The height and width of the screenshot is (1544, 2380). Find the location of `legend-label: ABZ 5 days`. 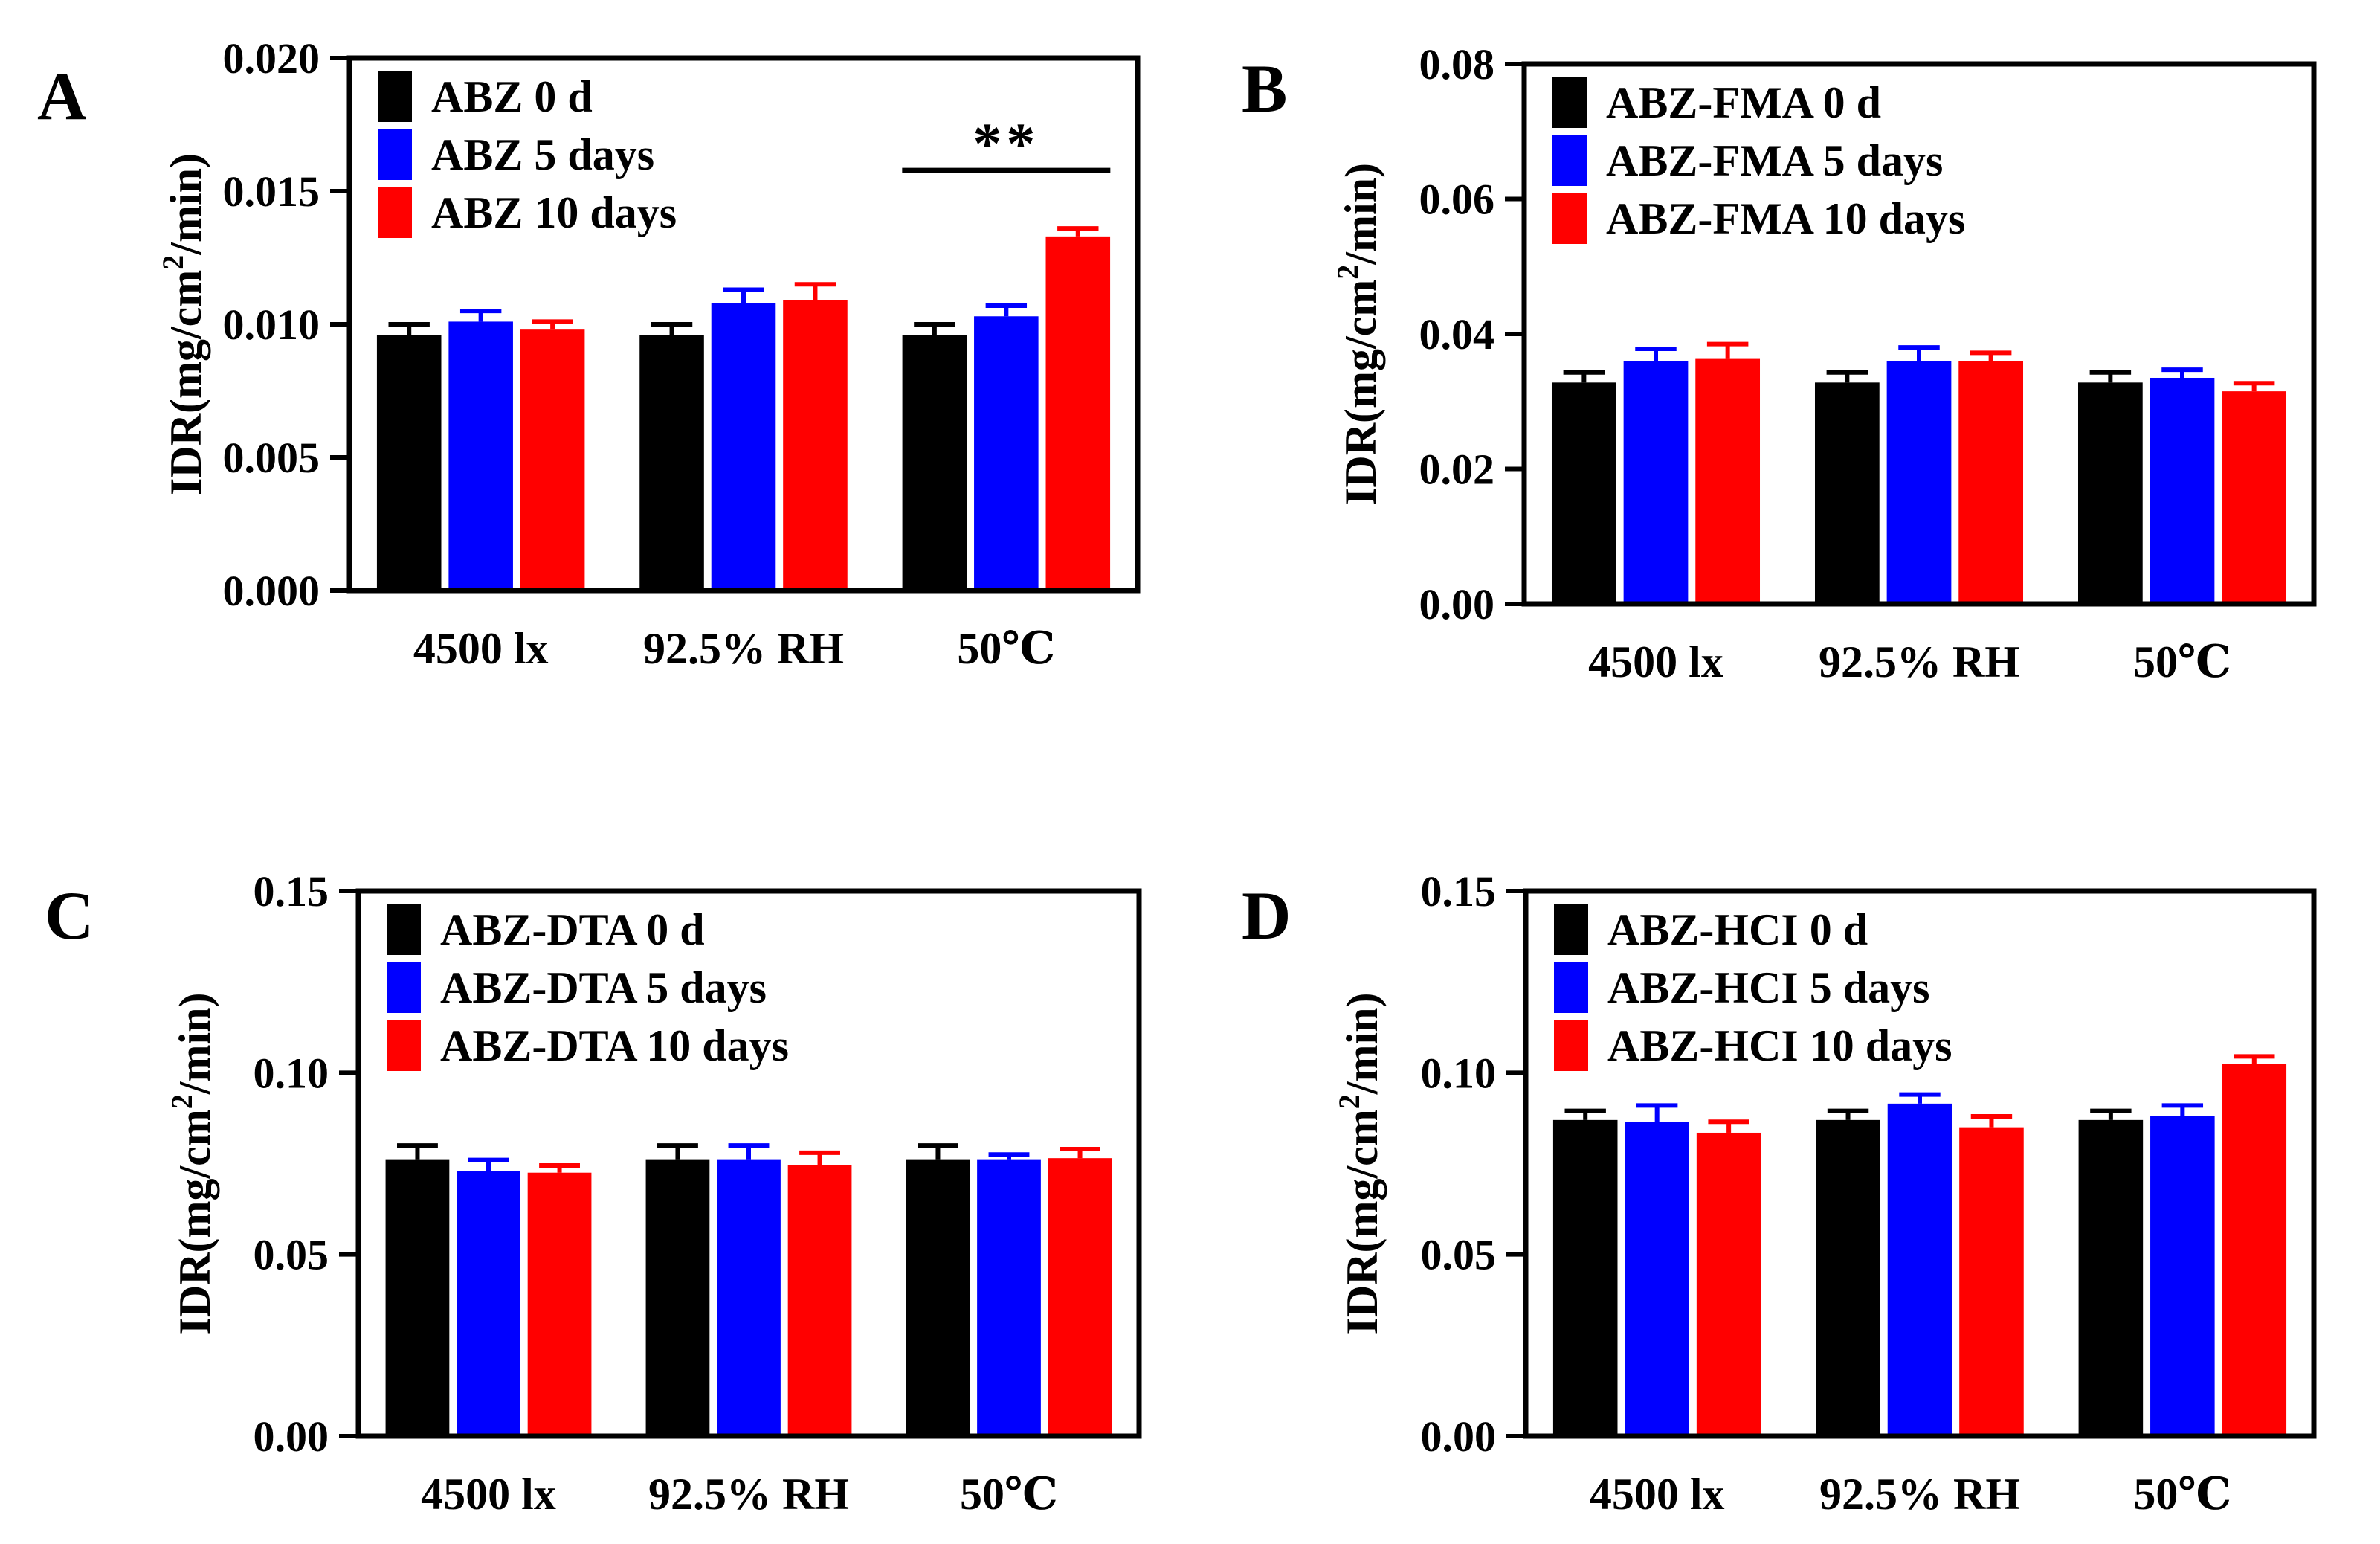

legend-label: ABZ 5 days is located at coordinates (542, 154).